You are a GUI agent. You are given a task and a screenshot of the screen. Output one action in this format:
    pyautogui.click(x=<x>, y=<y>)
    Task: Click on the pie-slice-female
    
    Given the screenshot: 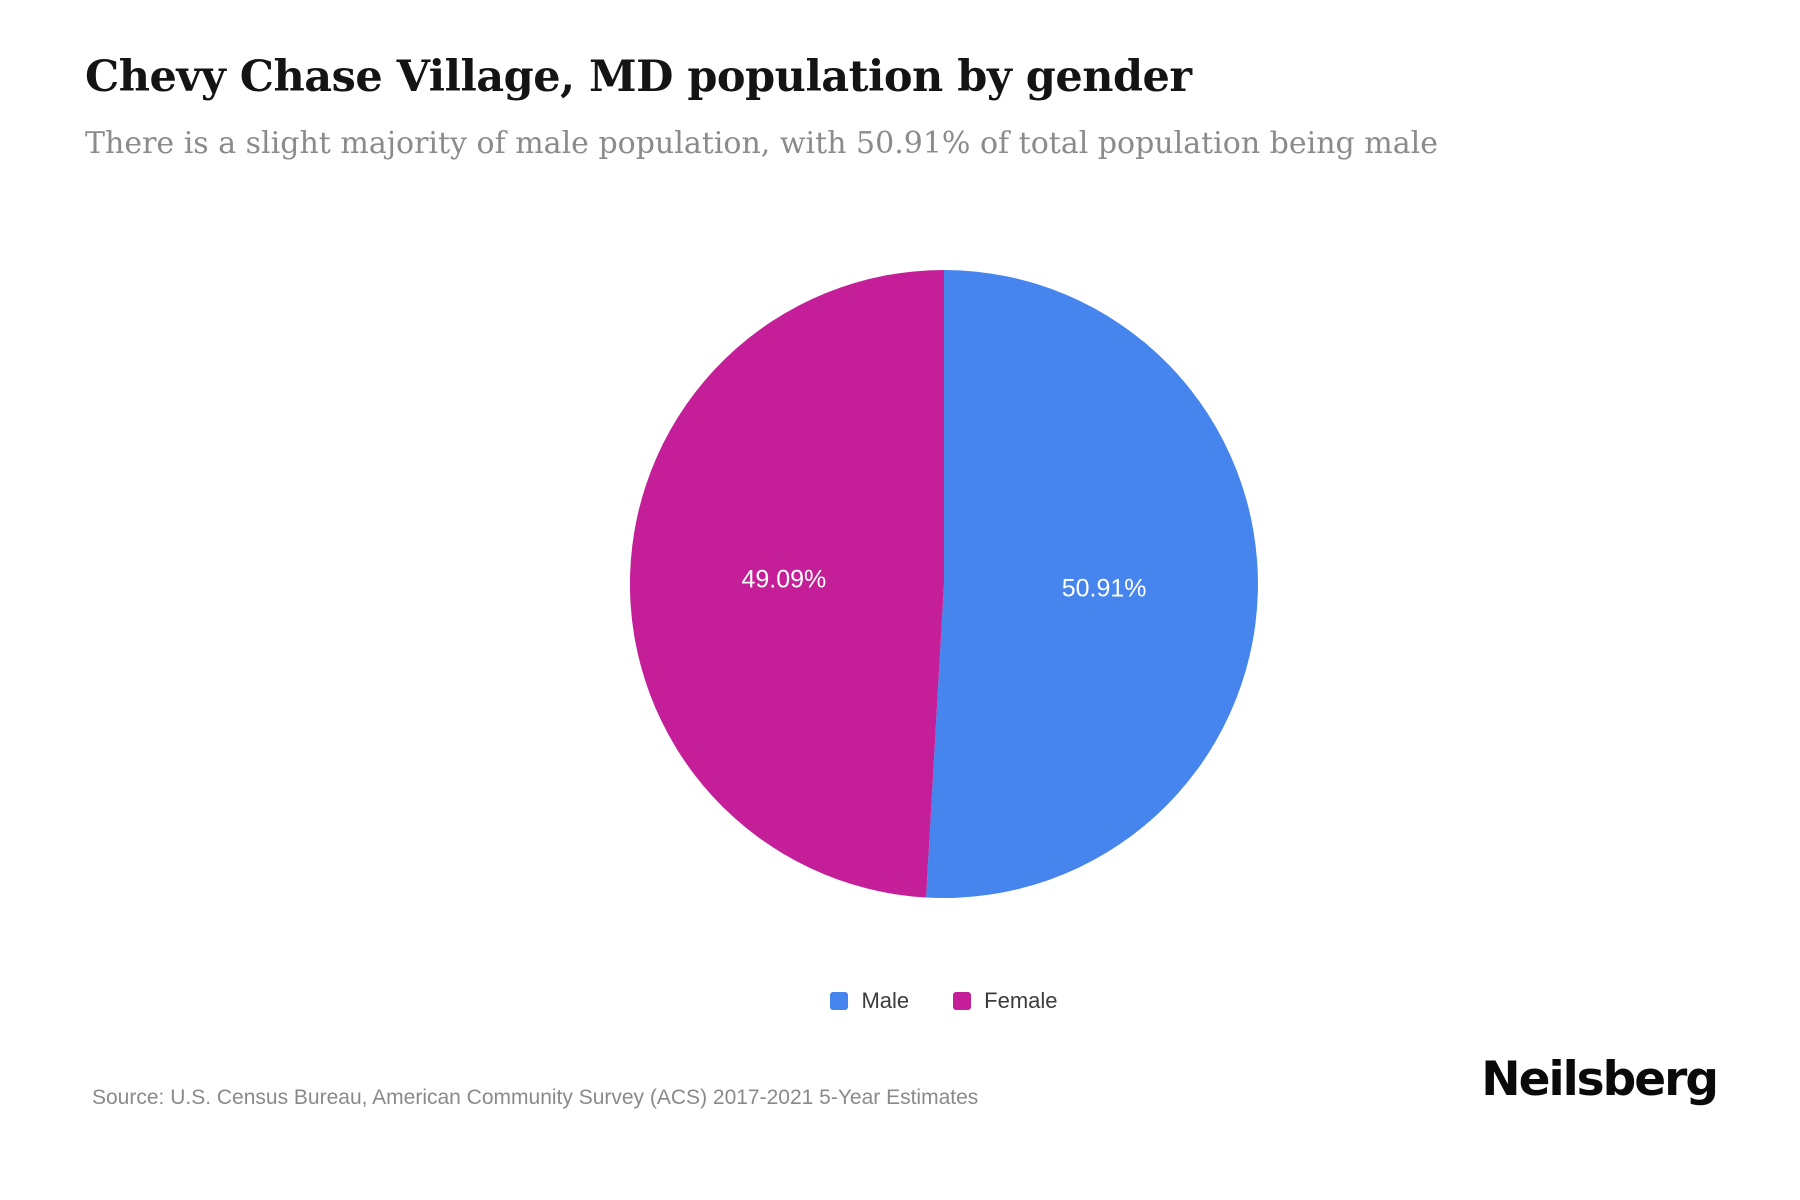 What is the action you would take?
    pyautogui.click(x=787, y=584)
    